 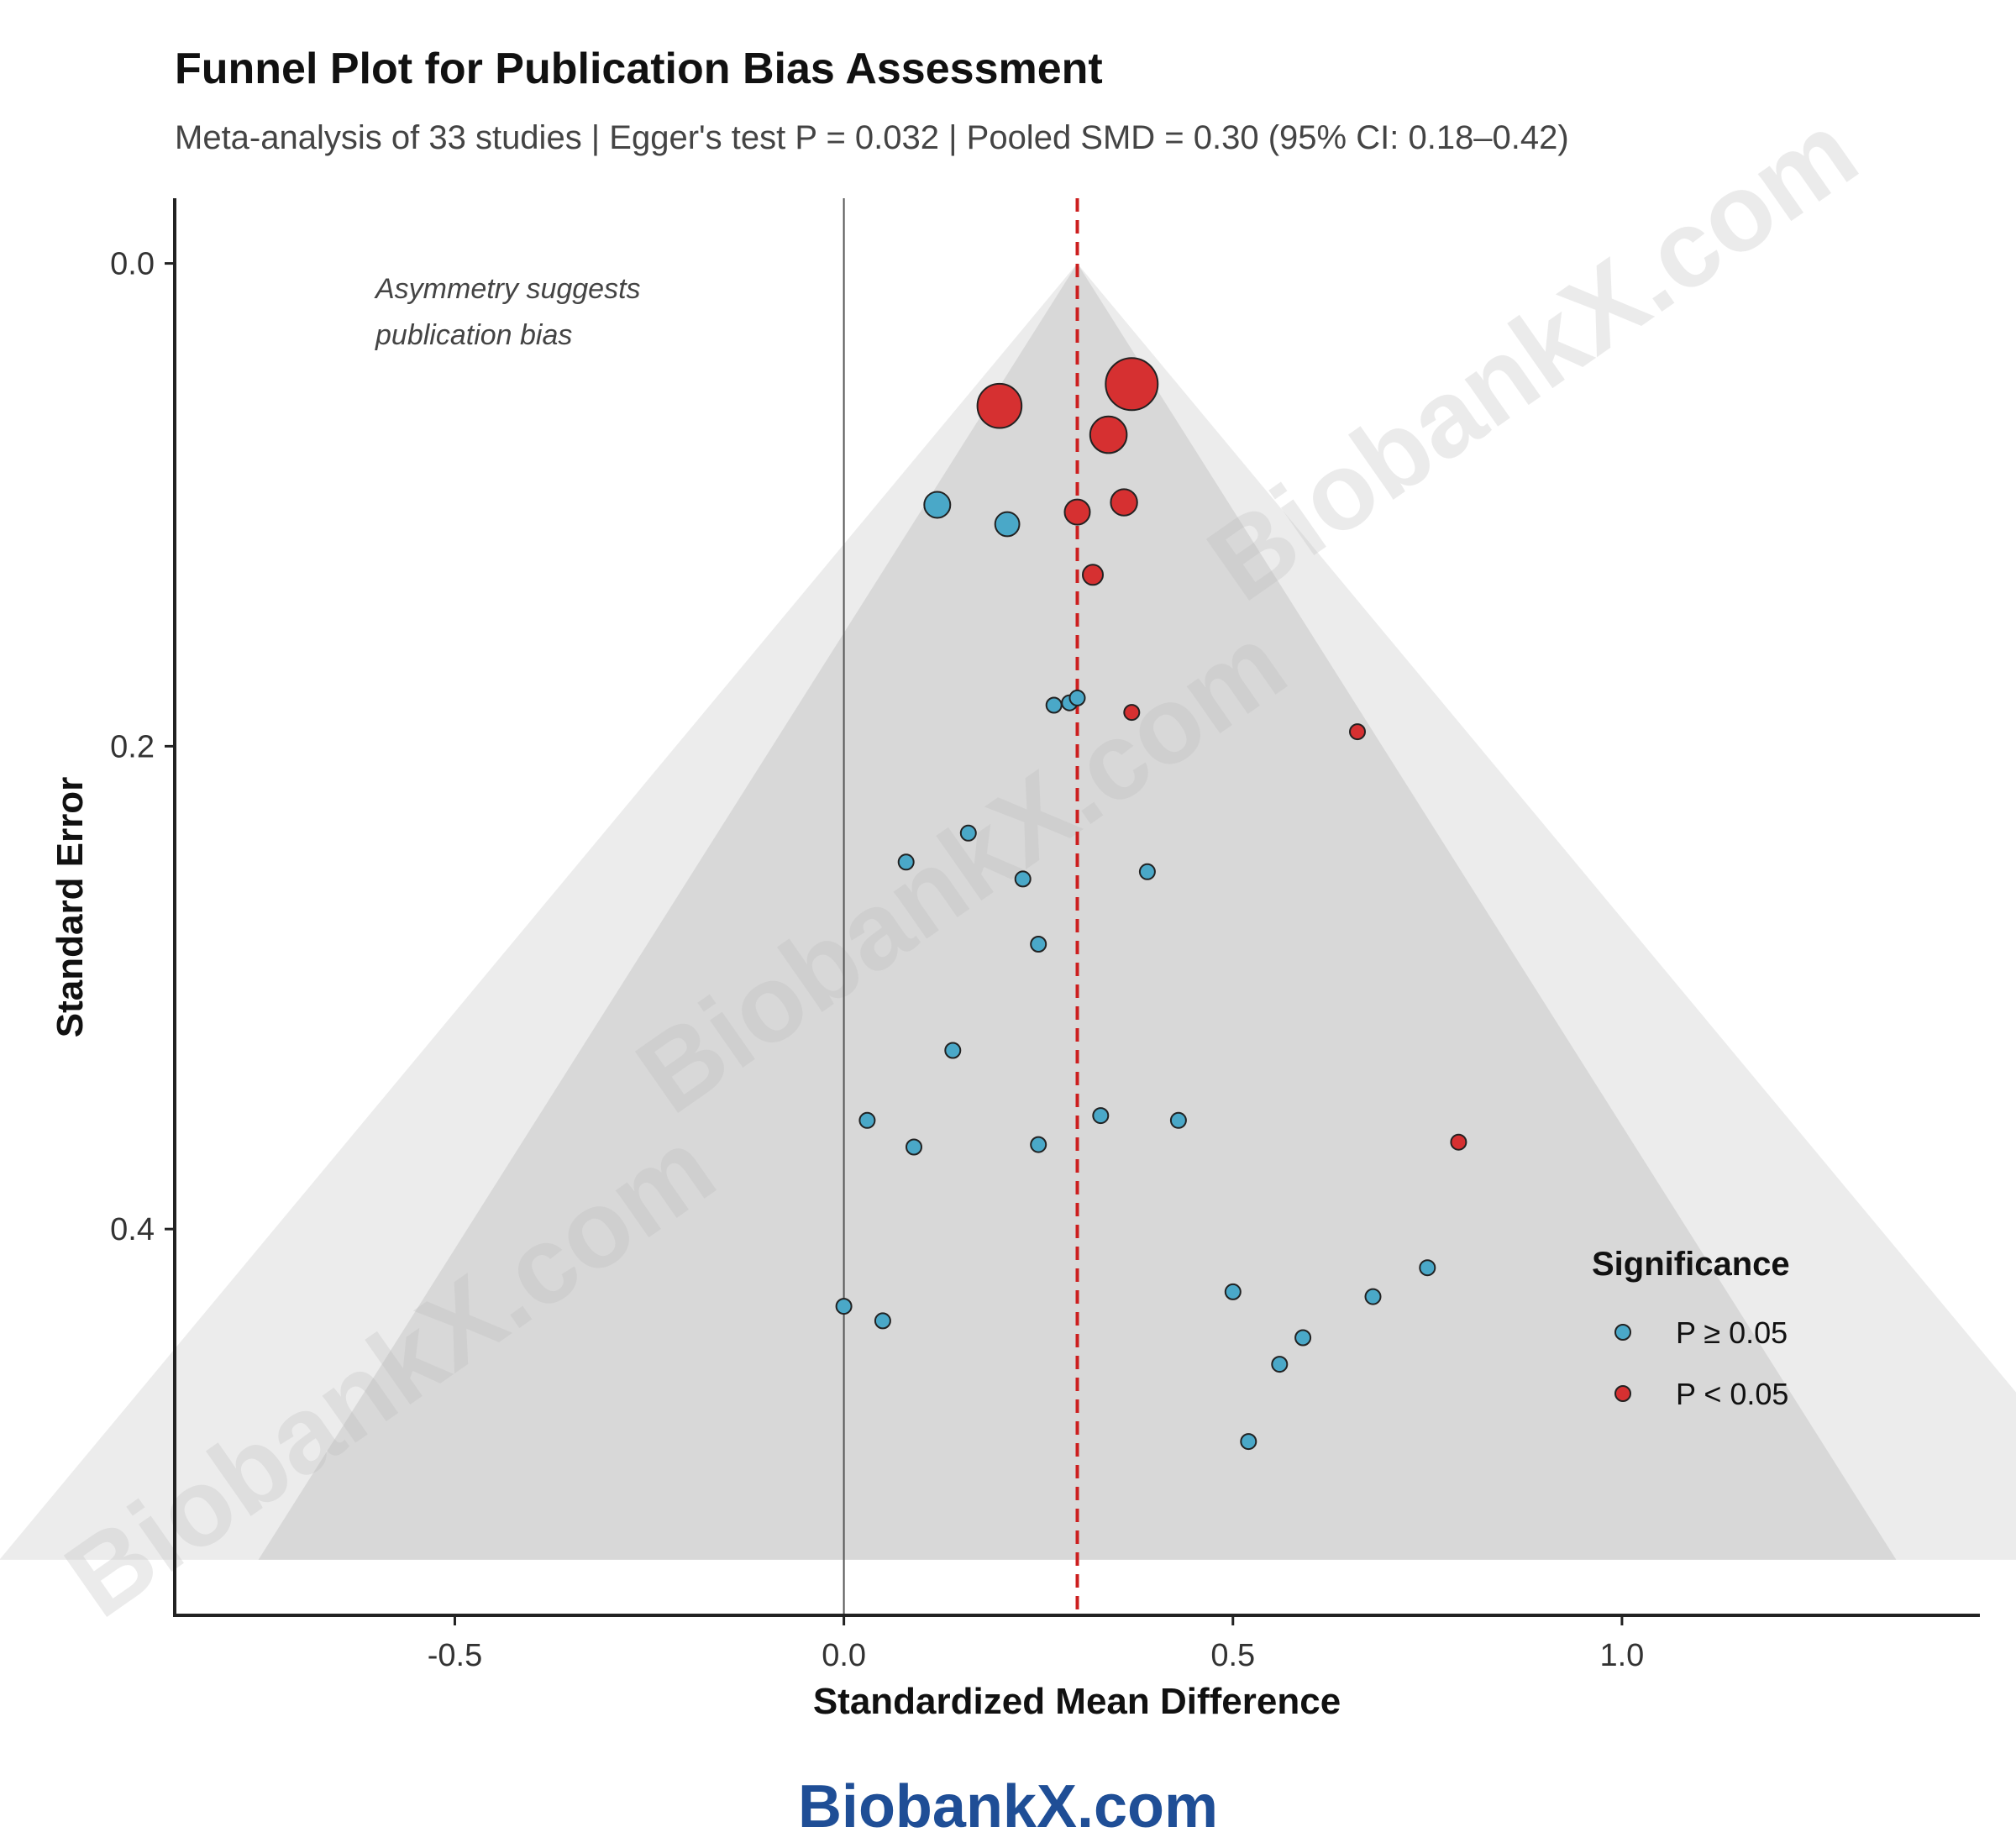 I want to click on x-tick-label: 1.0, so click(x=1621, y=1655).